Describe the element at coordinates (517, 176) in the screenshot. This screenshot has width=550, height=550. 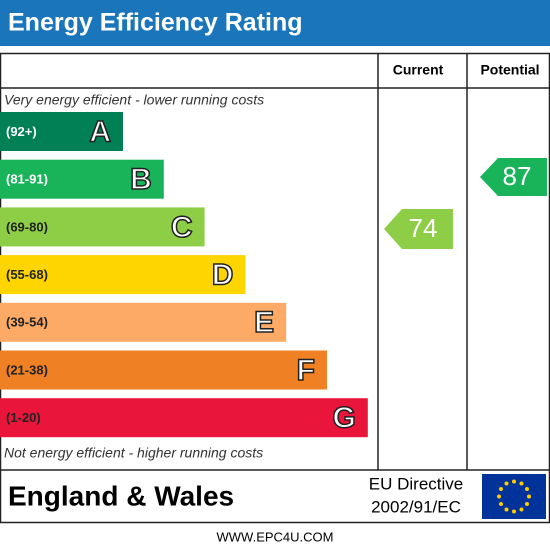
I see `potential-rating: 87` at that location.